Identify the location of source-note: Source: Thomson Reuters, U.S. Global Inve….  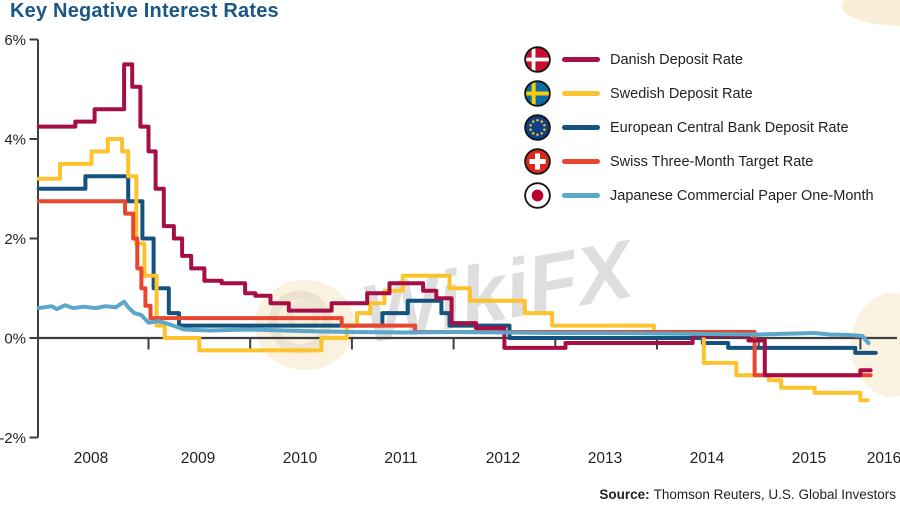
(747, 494).